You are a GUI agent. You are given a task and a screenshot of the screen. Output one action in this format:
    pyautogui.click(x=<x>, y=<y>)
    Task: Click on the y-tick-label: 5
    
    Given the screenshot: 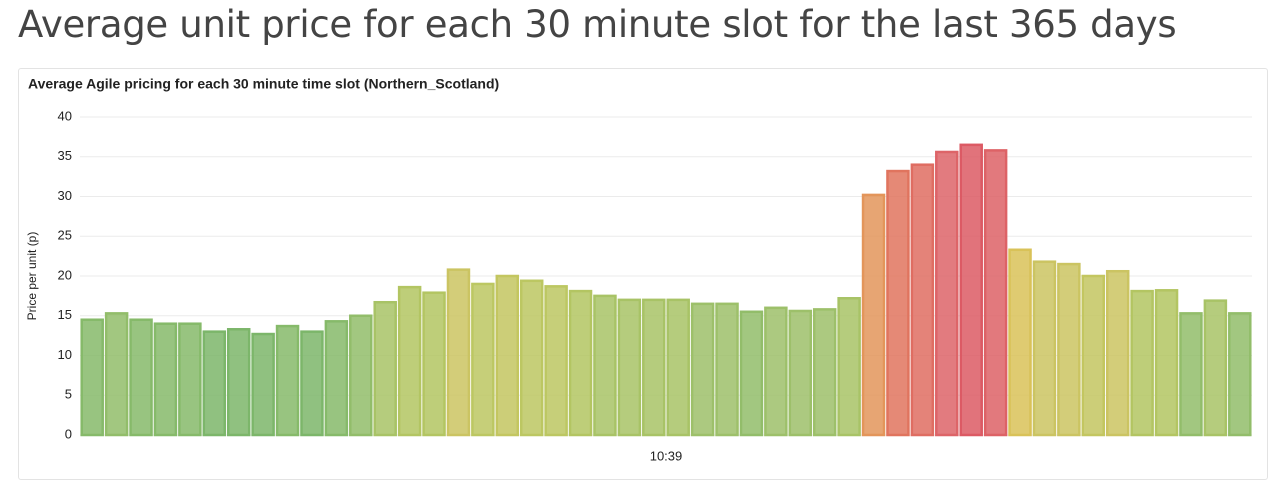 What is the action you would take?
    pyautogui.click(x=68, y=394)
    